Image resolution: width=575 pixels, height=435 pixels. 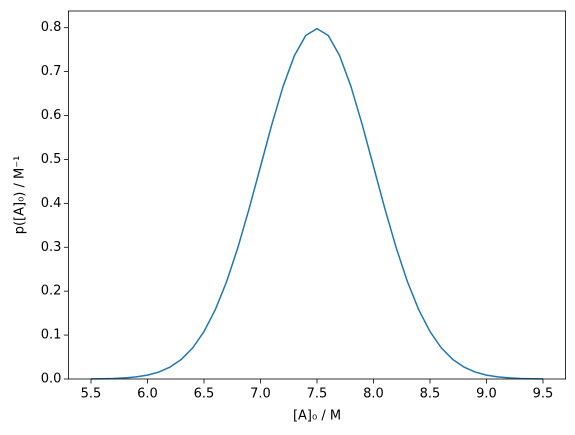 I want to click on x-tick-label: 7.5, so click(x=317, y=394).